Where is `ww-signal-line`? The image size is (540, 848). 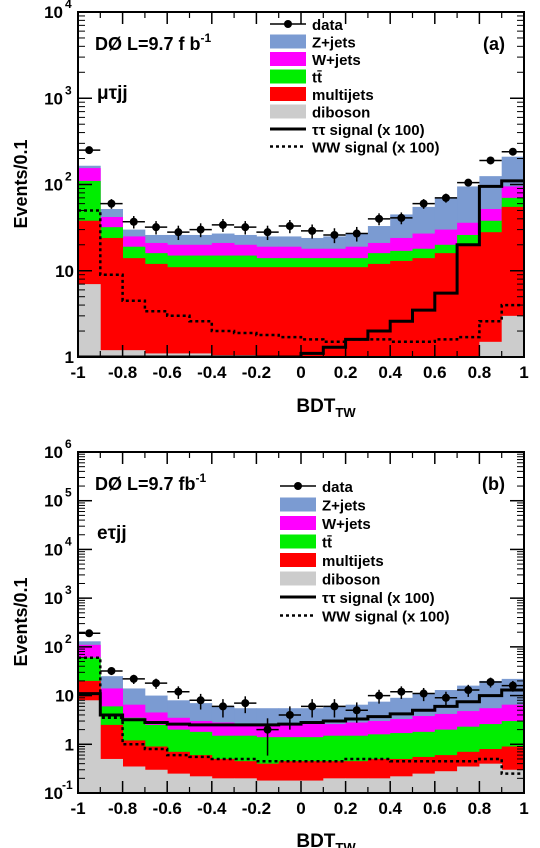 ww-signal-line is located at coordinates (301, 276).